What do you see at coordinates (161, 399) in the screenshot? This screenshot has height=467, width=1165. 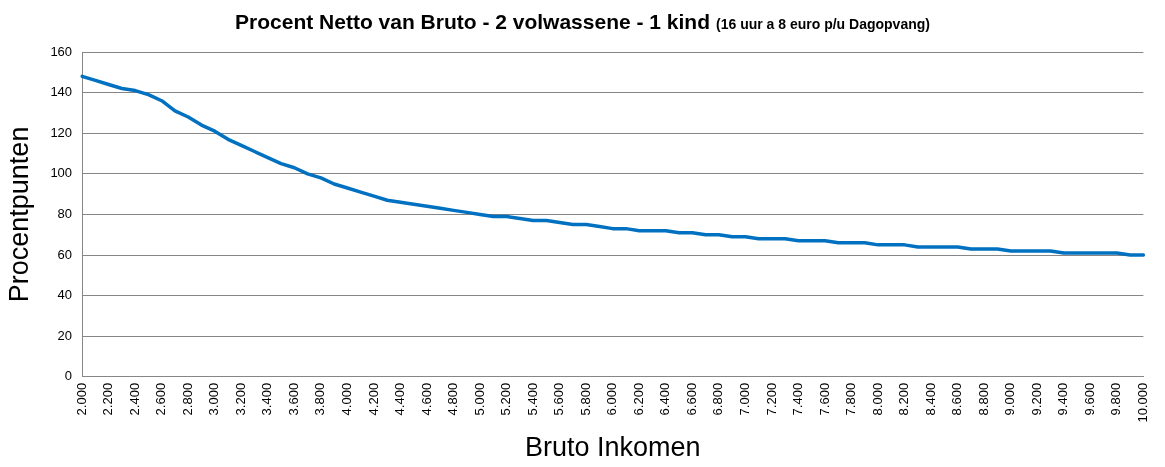 I see `x-tick-label: 2.600` at bounding box center [161, 399].